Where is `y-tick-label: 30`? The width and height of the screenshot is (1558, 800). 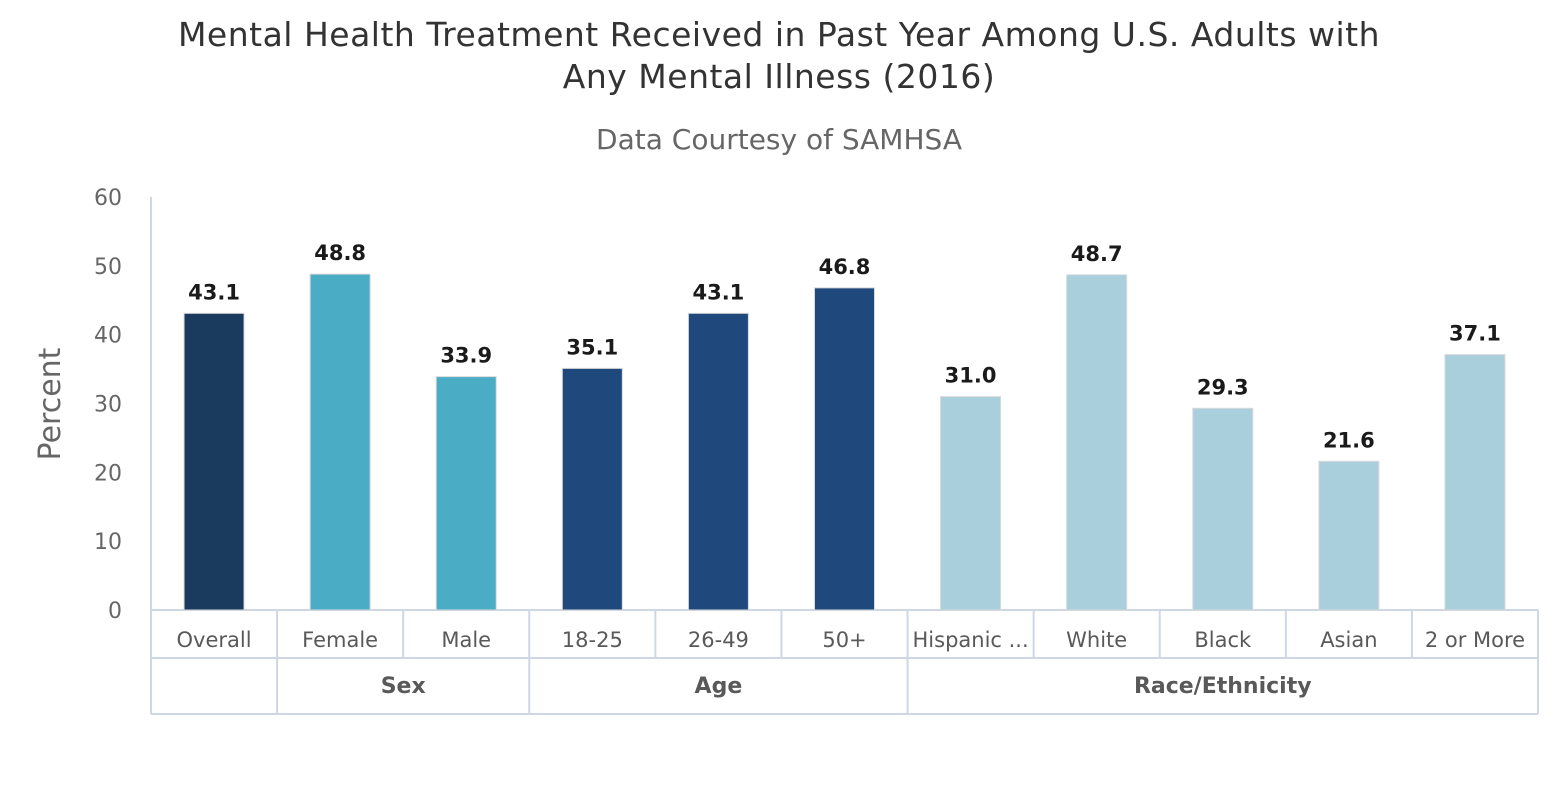
y-tick-label: 30 is located at coordinates (108, 405).